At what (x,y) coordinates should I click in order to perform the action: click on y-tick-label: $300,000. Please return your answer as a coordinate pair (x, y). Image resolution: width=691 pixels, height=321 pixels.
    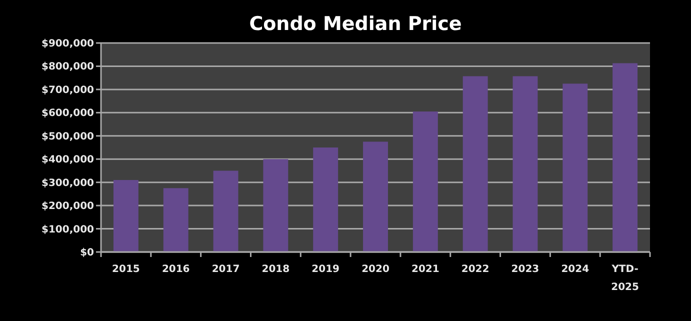
    Looking at the image, I should click on (67, 183).